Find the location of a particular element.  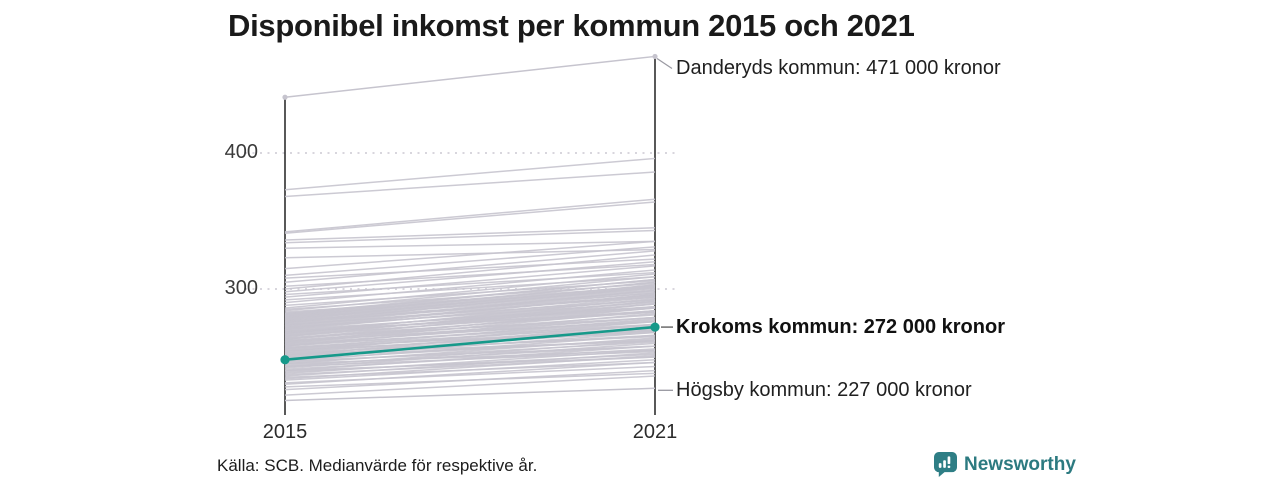

y-tick-label-400: 400 is located at coordinates (241, 152).